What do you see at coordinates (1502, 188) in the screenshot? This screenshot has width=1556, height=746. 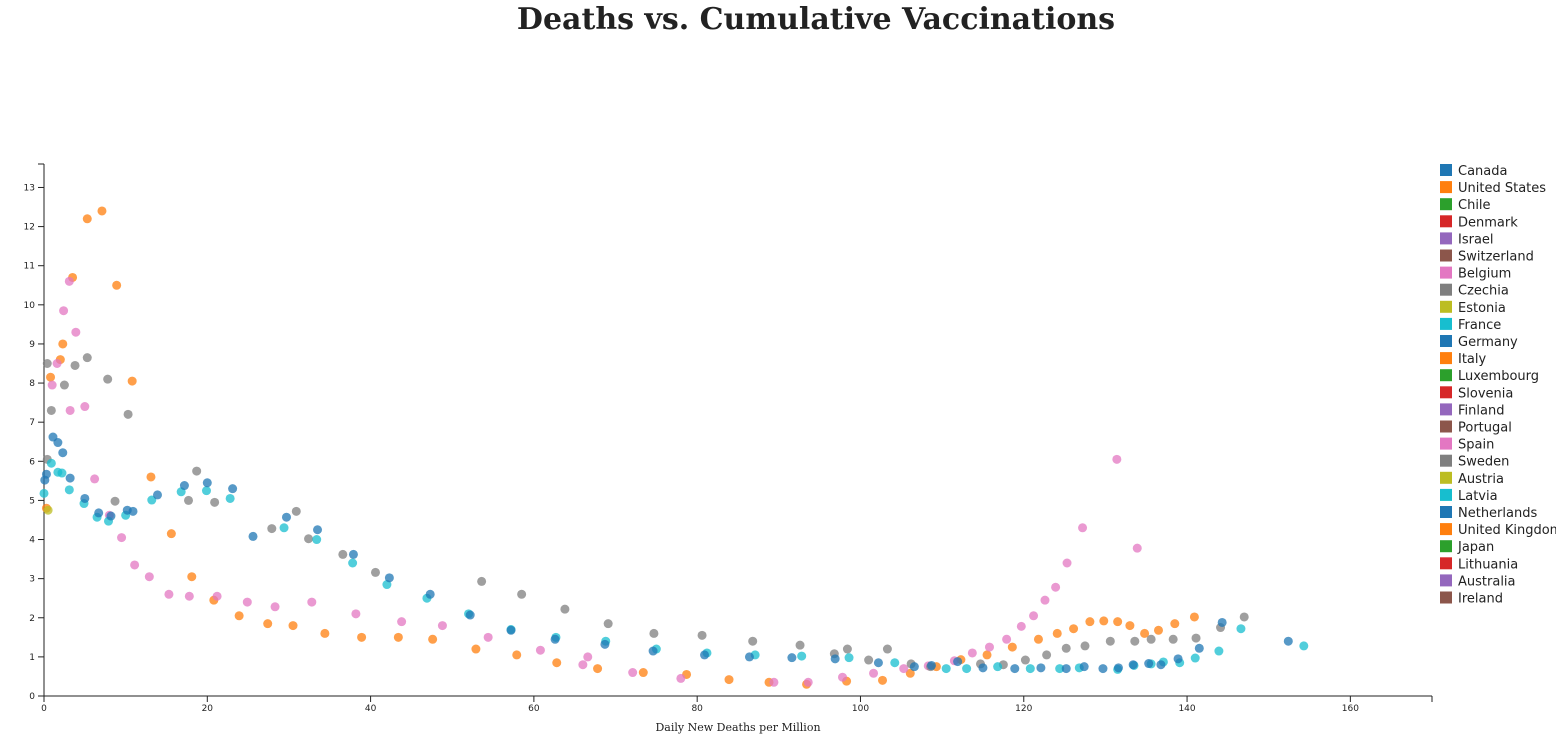 I see `legend-label: United States` at bounding box center [1502, 188].